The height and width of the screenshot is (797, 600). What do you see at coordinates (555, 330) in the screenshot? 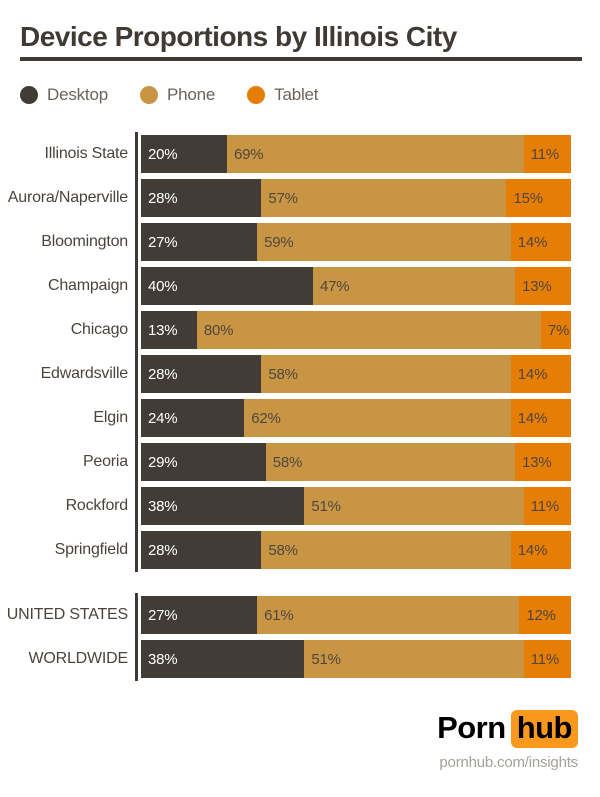
I see `bar-segment-tablet: 7%` at bounding box center [555, 330].